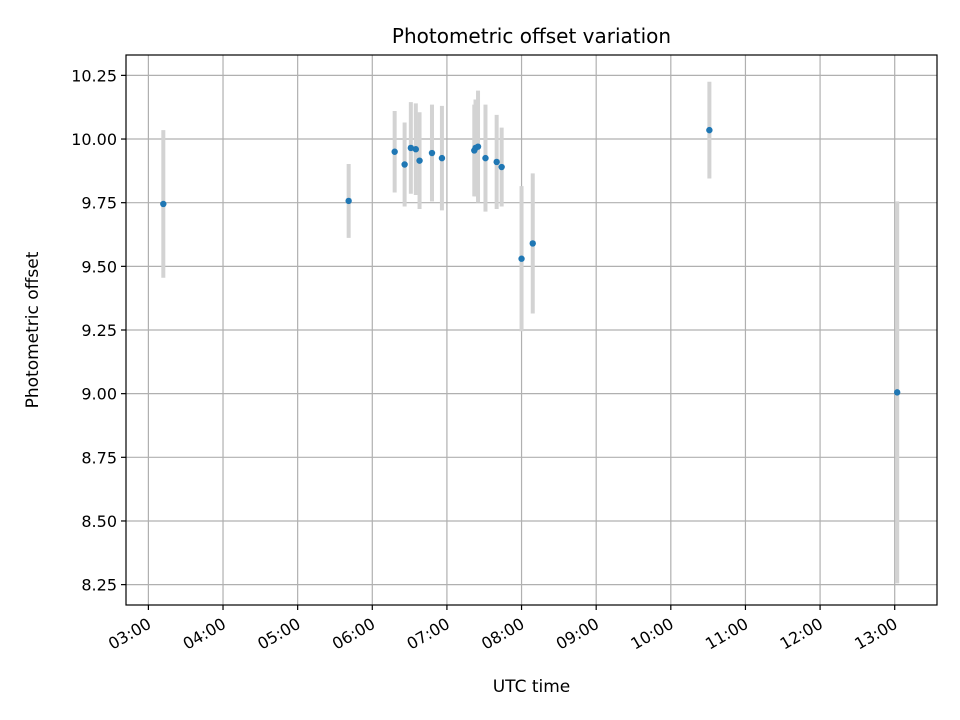 The height and width of the screenshot is (720, 960). What do you see at coordinates (33, 329) in the screenshot?
I see `y-axis-title: Photometric offset` at bounding box center [33, 329].